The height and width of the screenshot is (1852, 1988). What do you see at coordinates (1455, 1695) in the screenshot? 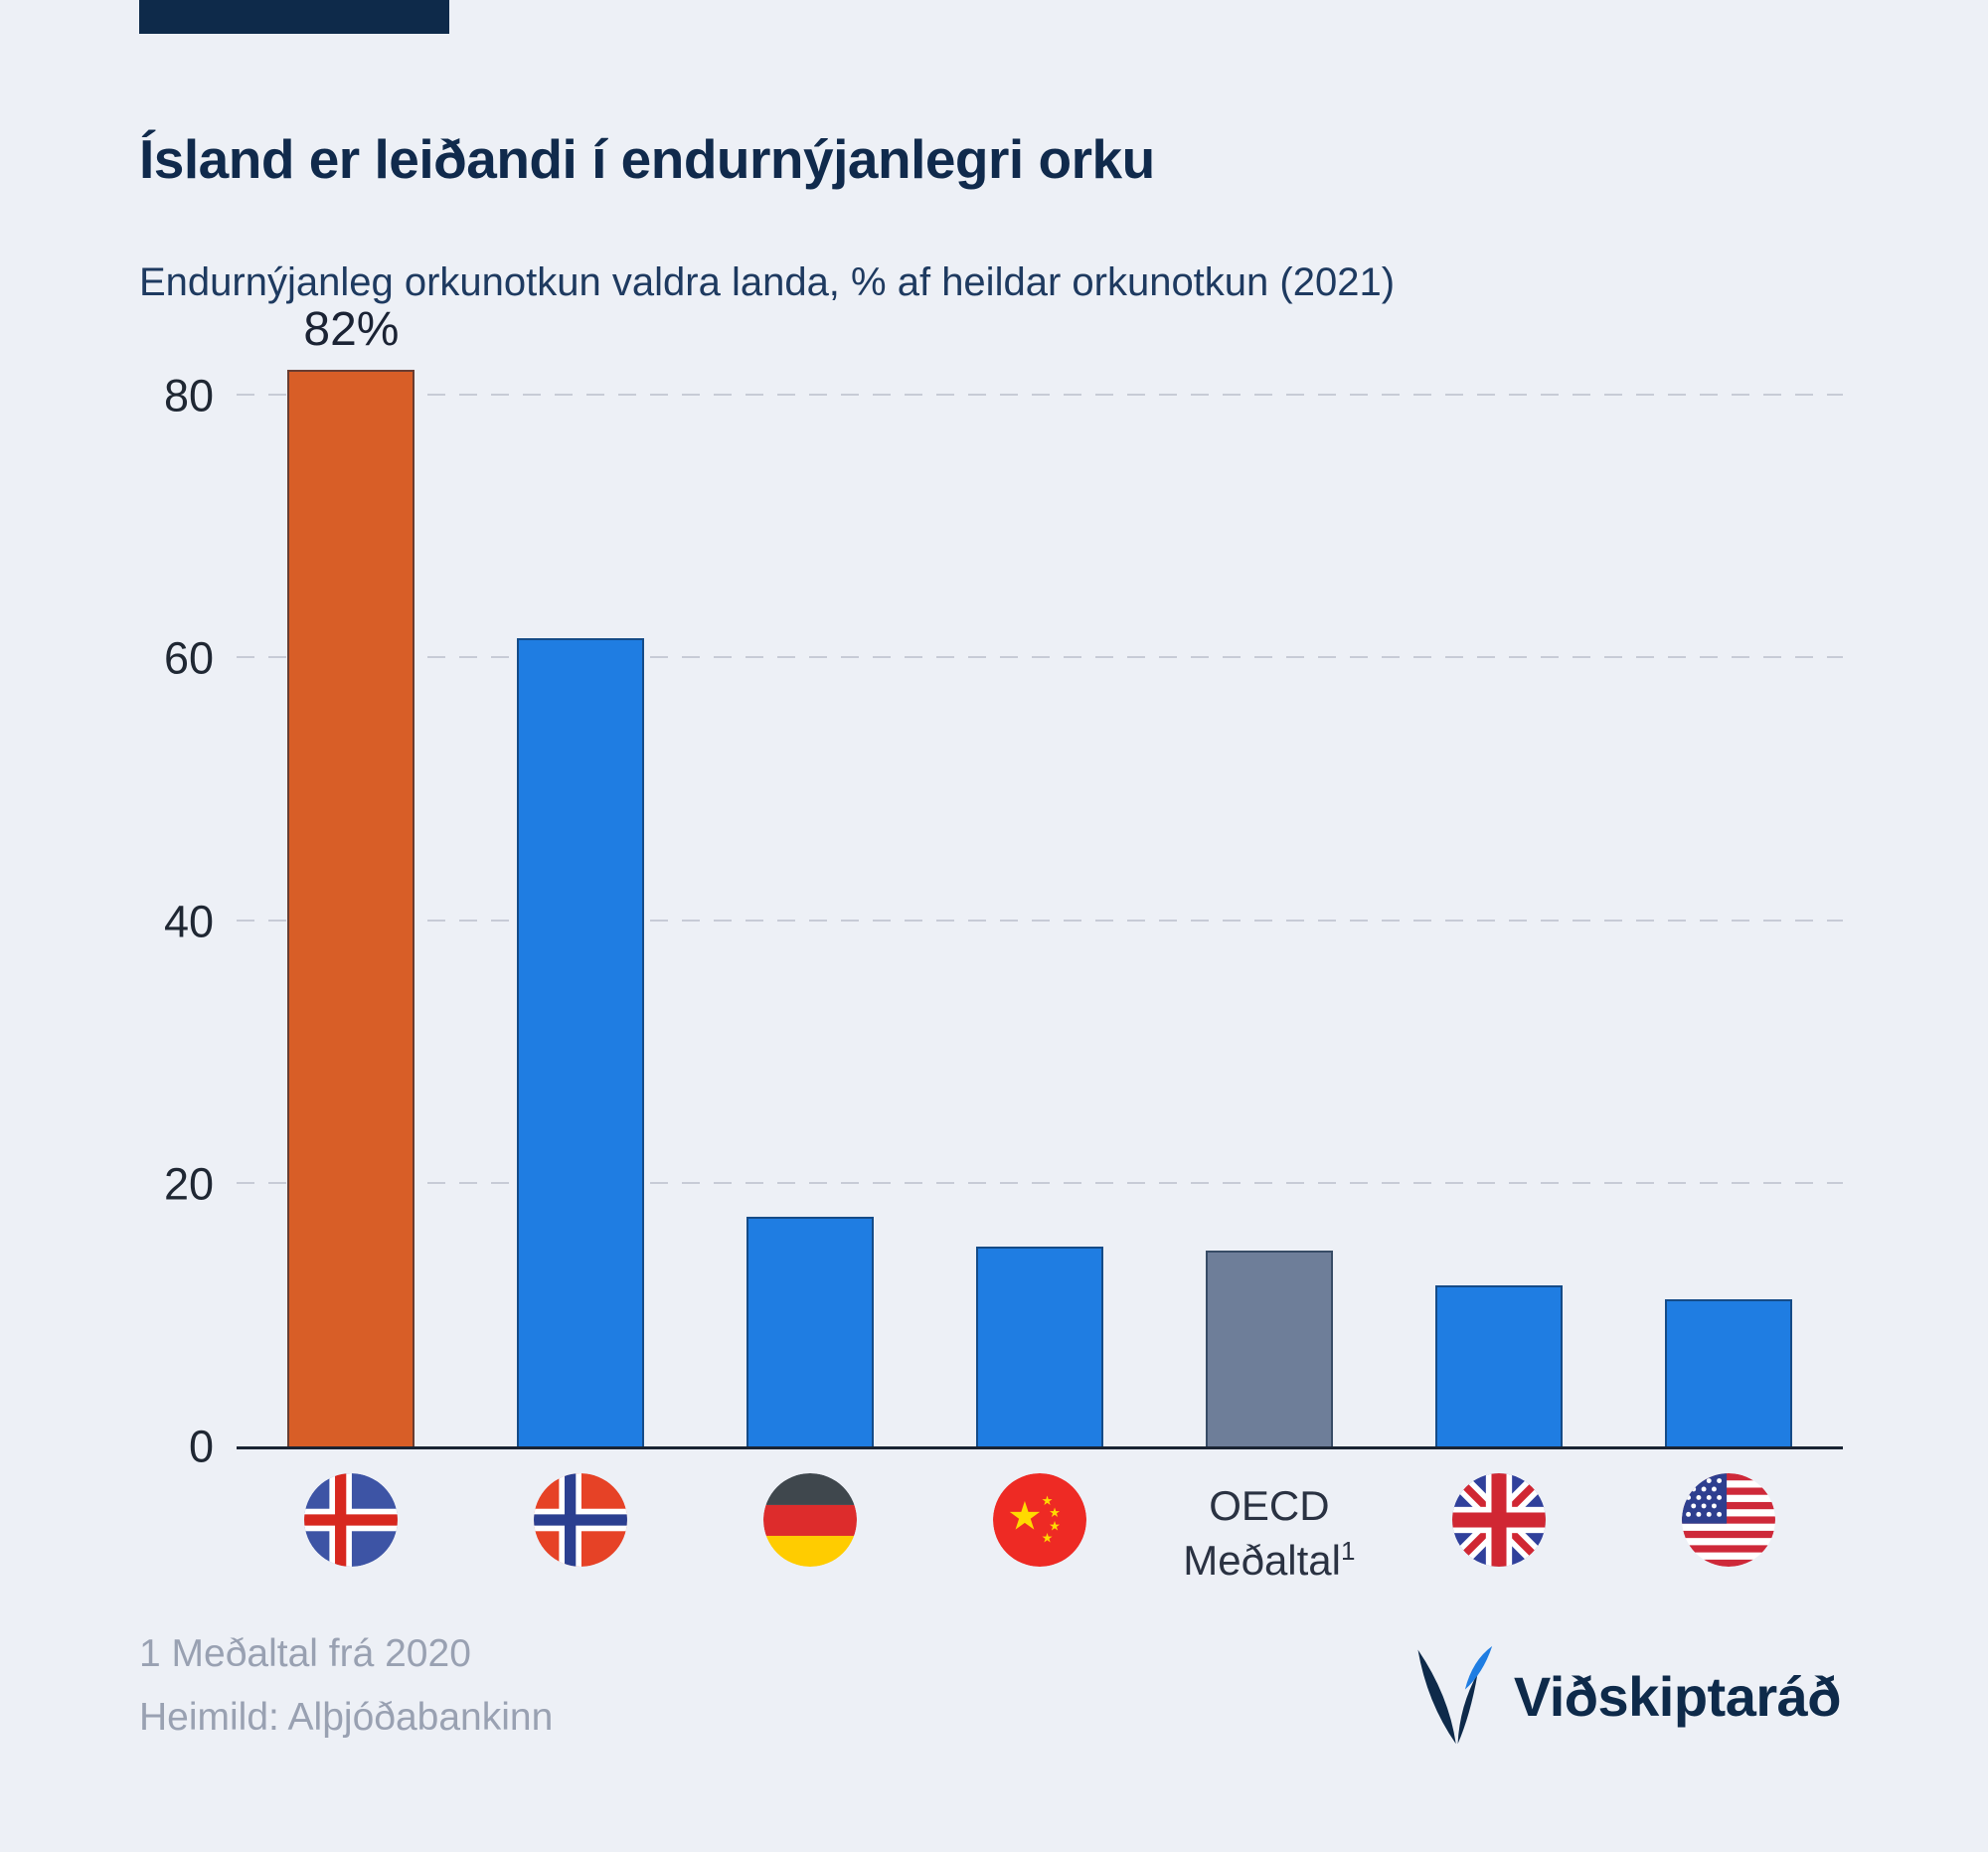
I see `logo-icon` at bounding box center [1455, 1695].